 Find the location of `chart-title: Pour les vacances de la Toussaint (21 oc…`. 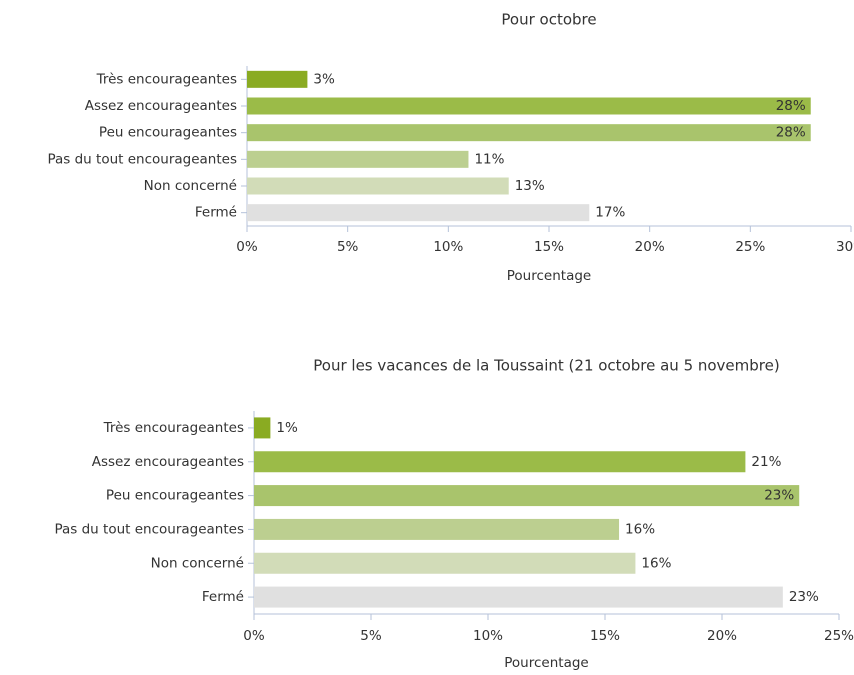

chart-title: Pour les vacances de la Toussaint (21 oc… is located at coordinates (546, 366).